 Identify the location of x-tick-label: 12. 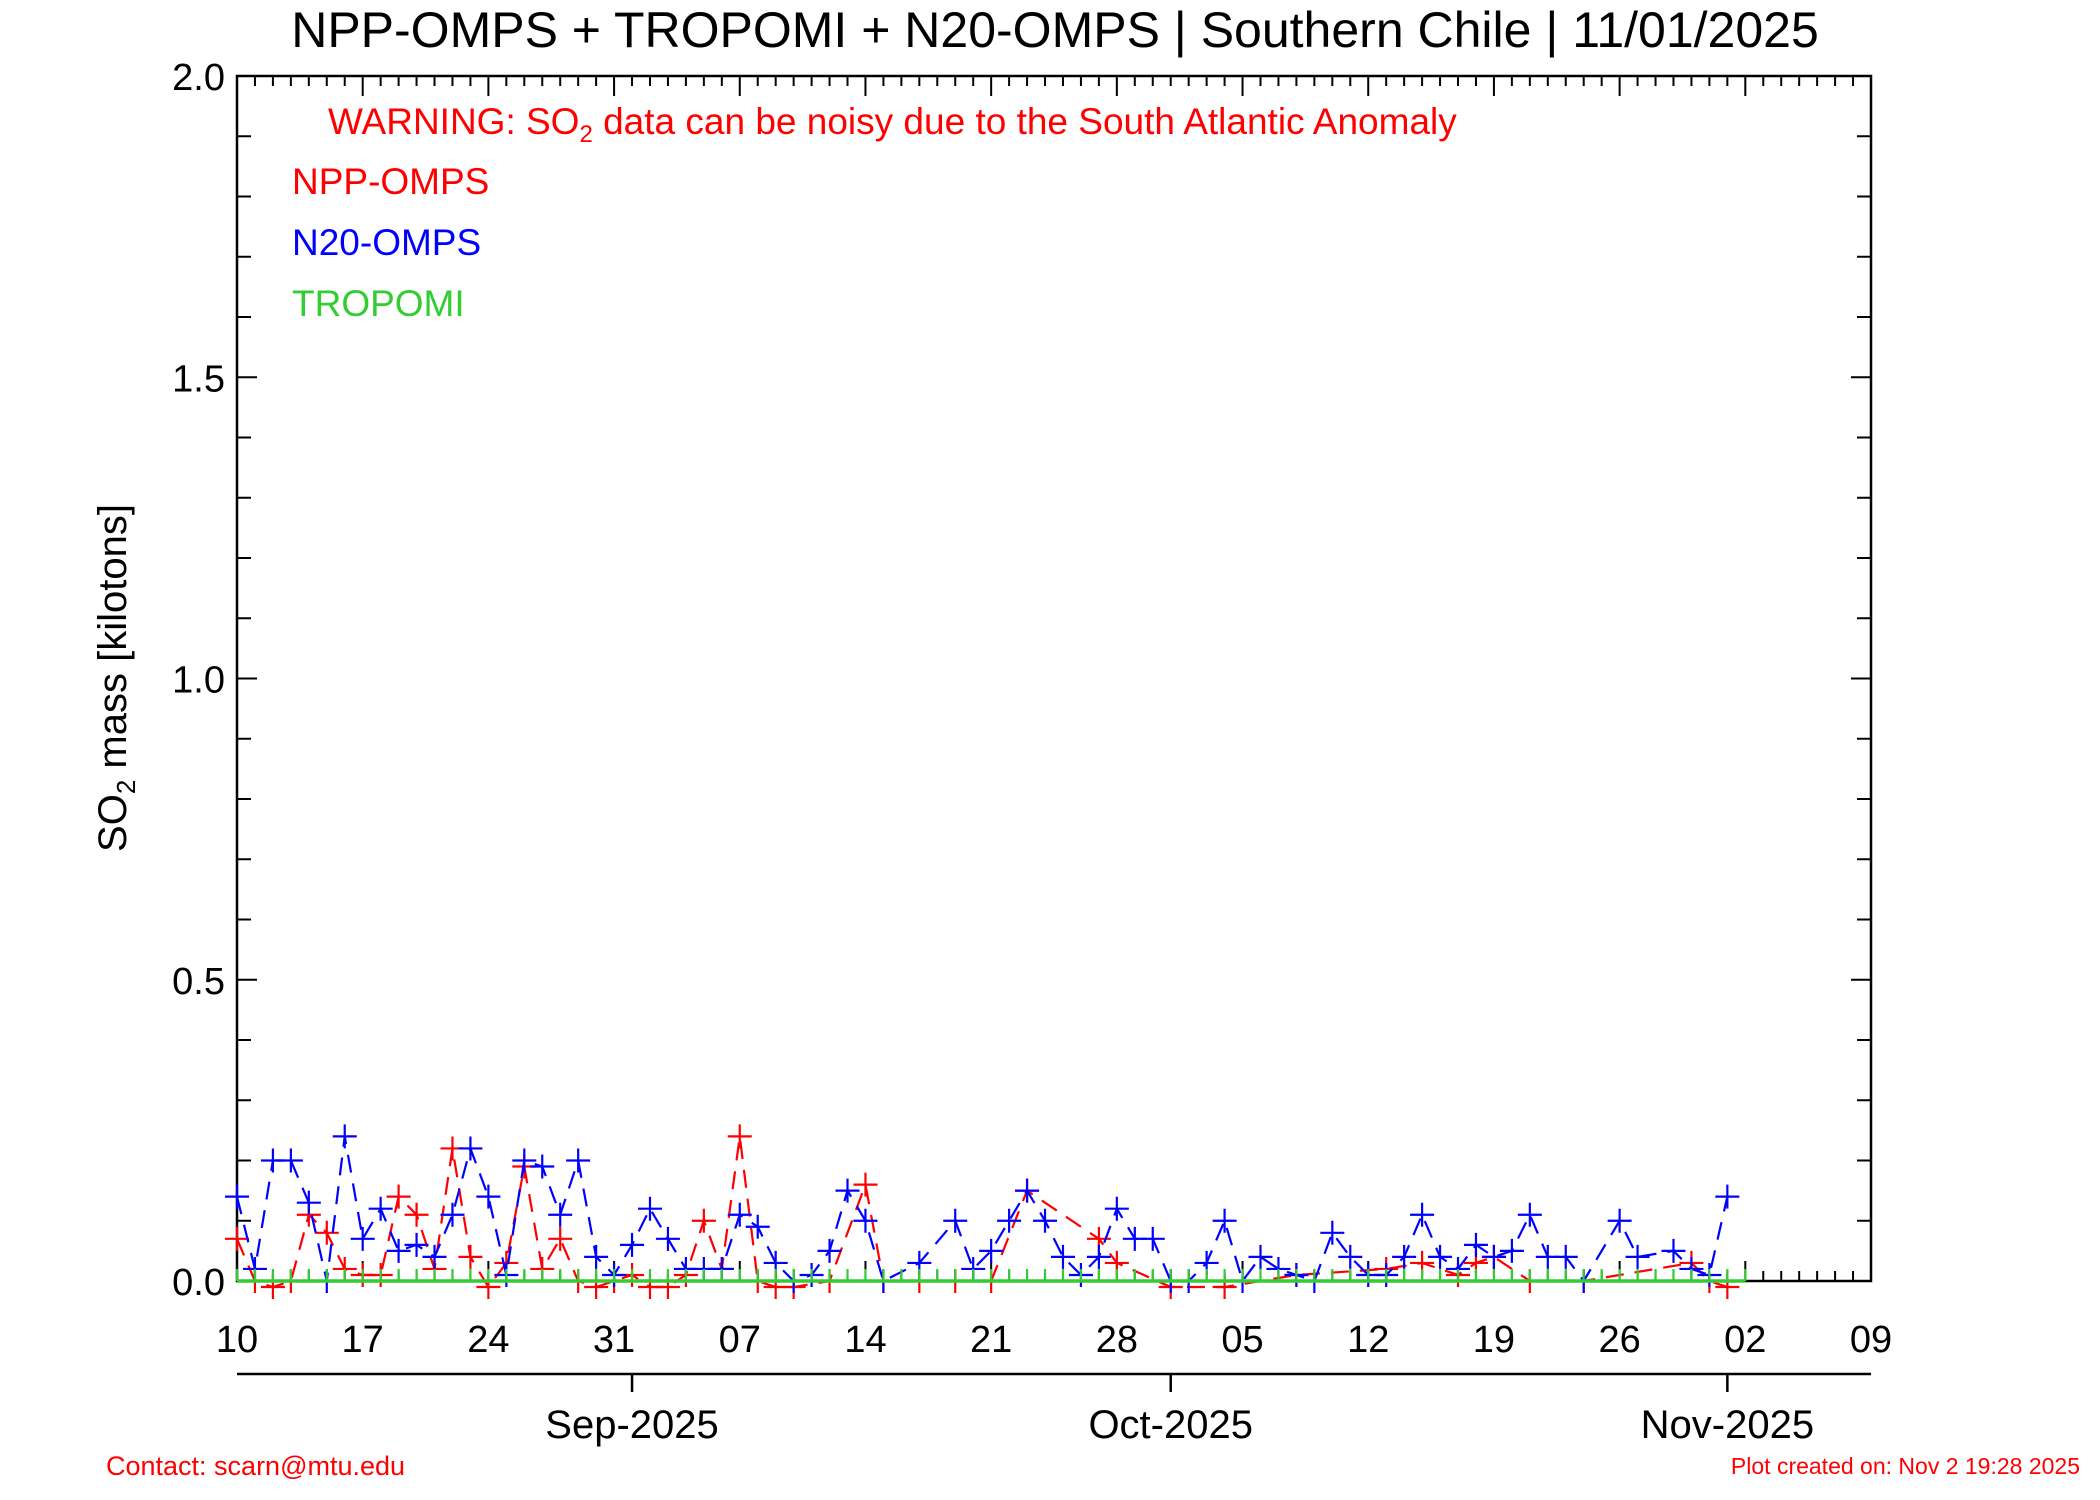
(1368, 1340).